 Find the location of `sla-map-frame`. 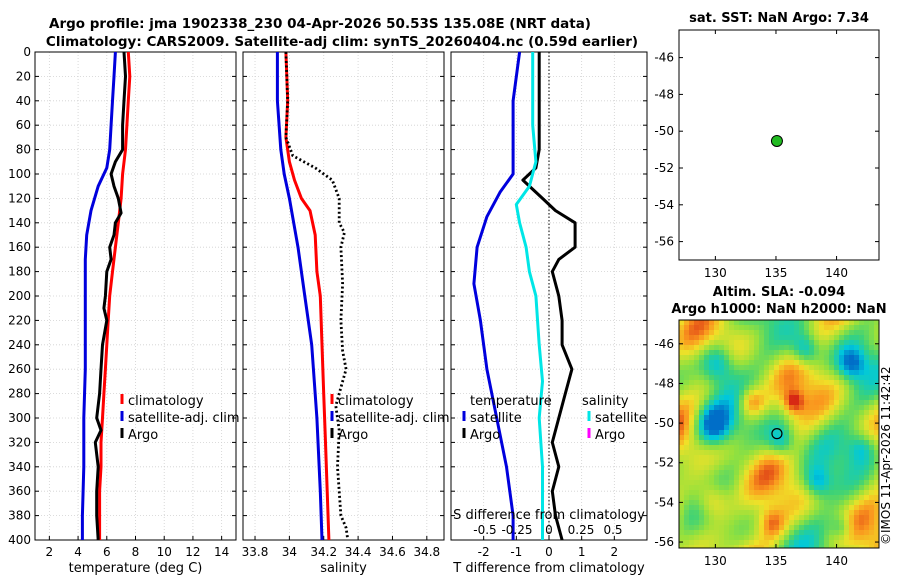

sla-map-frame is located at coordinates (779, 434).